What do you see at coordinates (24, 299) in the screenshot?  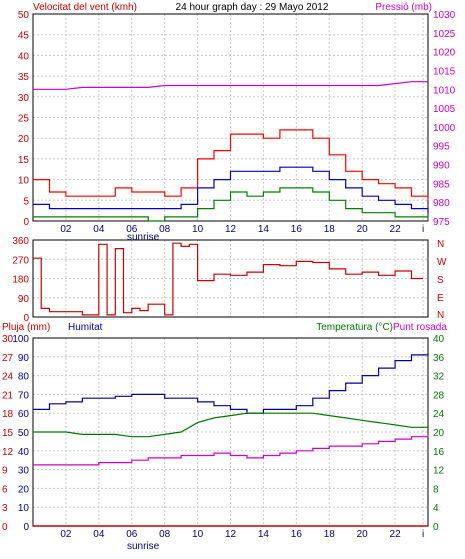 I see `panel-1-ytick-label: 90` at bounding box center [24, 299].